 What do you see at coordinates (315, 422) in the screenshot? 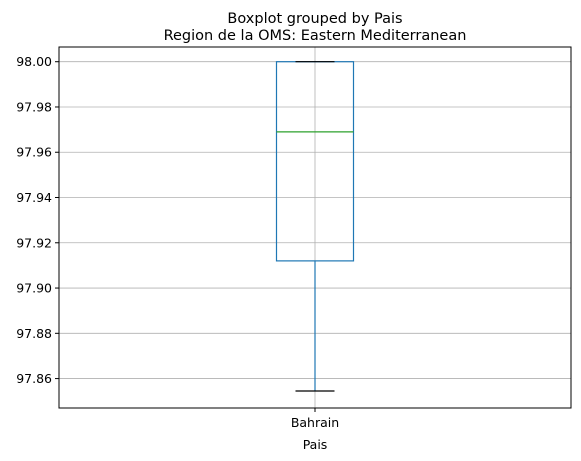
I see `x-tick-label: Bahrain` at bounding box center [315, 422].